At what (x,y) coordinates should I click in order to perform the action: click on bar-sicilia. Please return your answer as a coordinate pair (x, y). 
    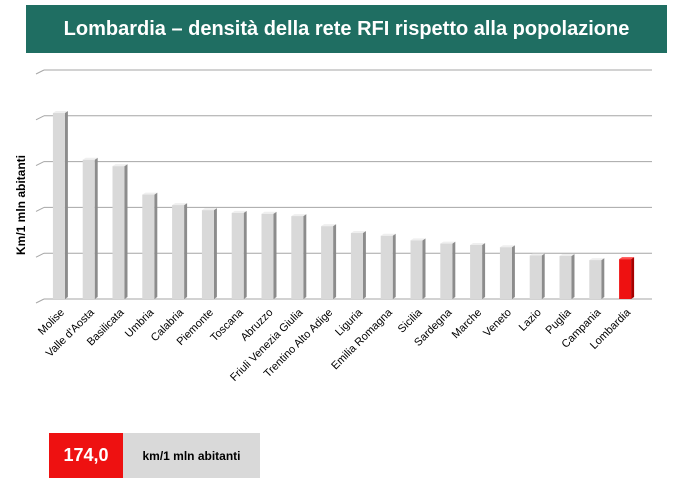
    Looking at the image, I should click on (418, 268).